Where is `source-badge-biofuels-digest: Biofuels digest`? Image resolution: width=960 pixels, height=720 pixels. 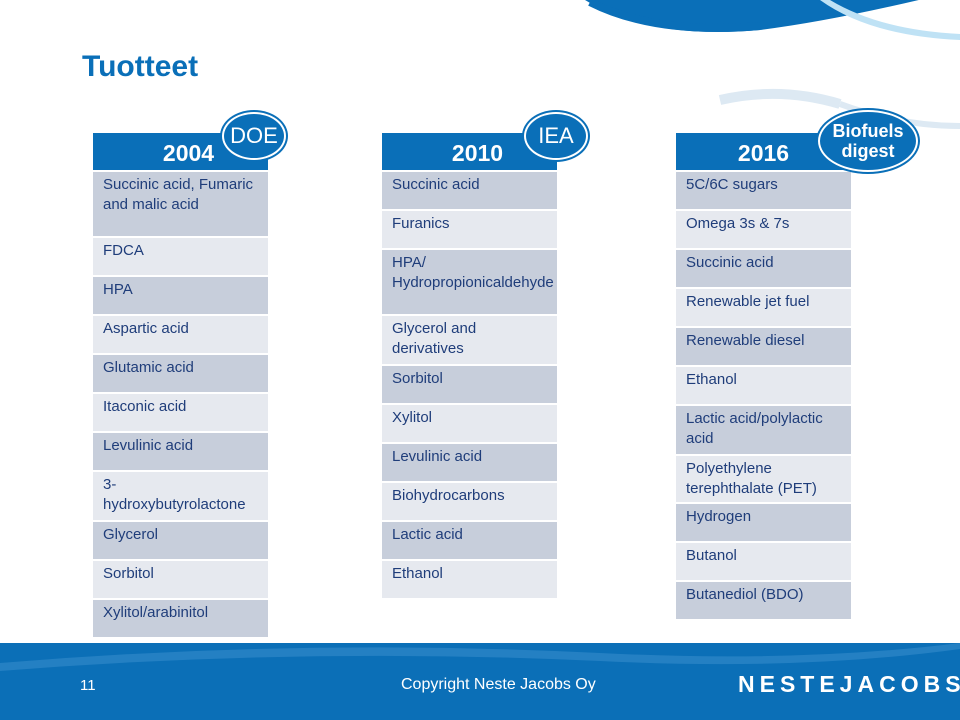 source-badge-biofuels-digest: Biofuels digest is located at coordinates (868, 141).